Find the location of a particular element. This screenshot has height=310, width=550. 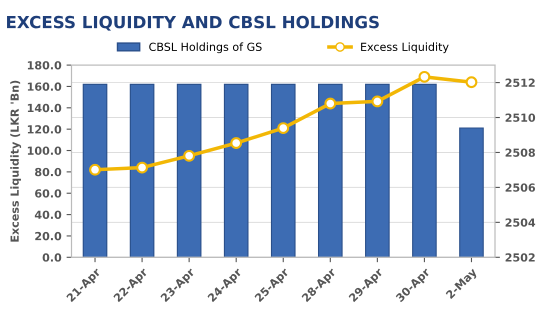

y2-tick-label: 2512 is located at coordinates (520, 82).